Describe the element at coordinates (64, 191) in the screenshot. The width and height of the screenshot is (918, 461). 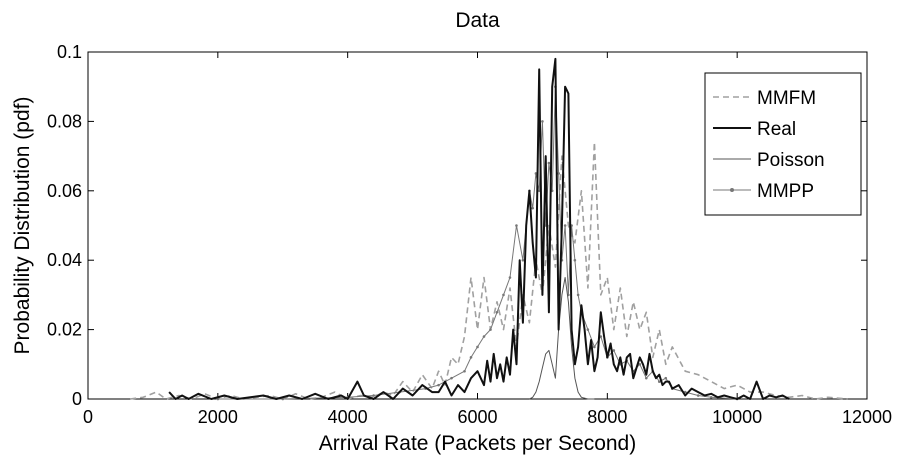
I see `y-tick-label: 0.06` at that location.